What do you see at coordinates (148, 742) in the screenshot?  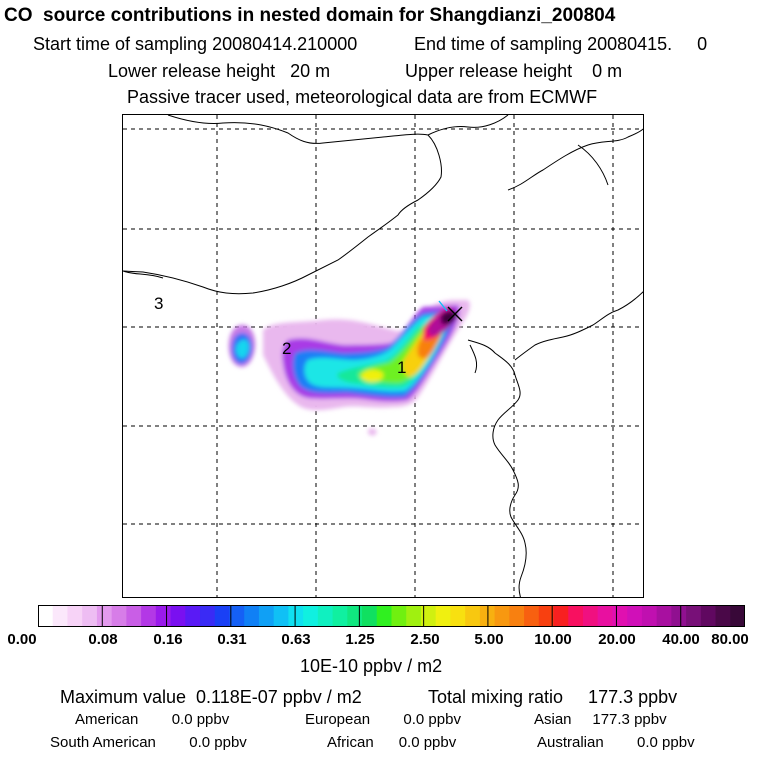 I see `south-american-contribution: South American 0.0 ppbv` at bounding box center [148, 742].